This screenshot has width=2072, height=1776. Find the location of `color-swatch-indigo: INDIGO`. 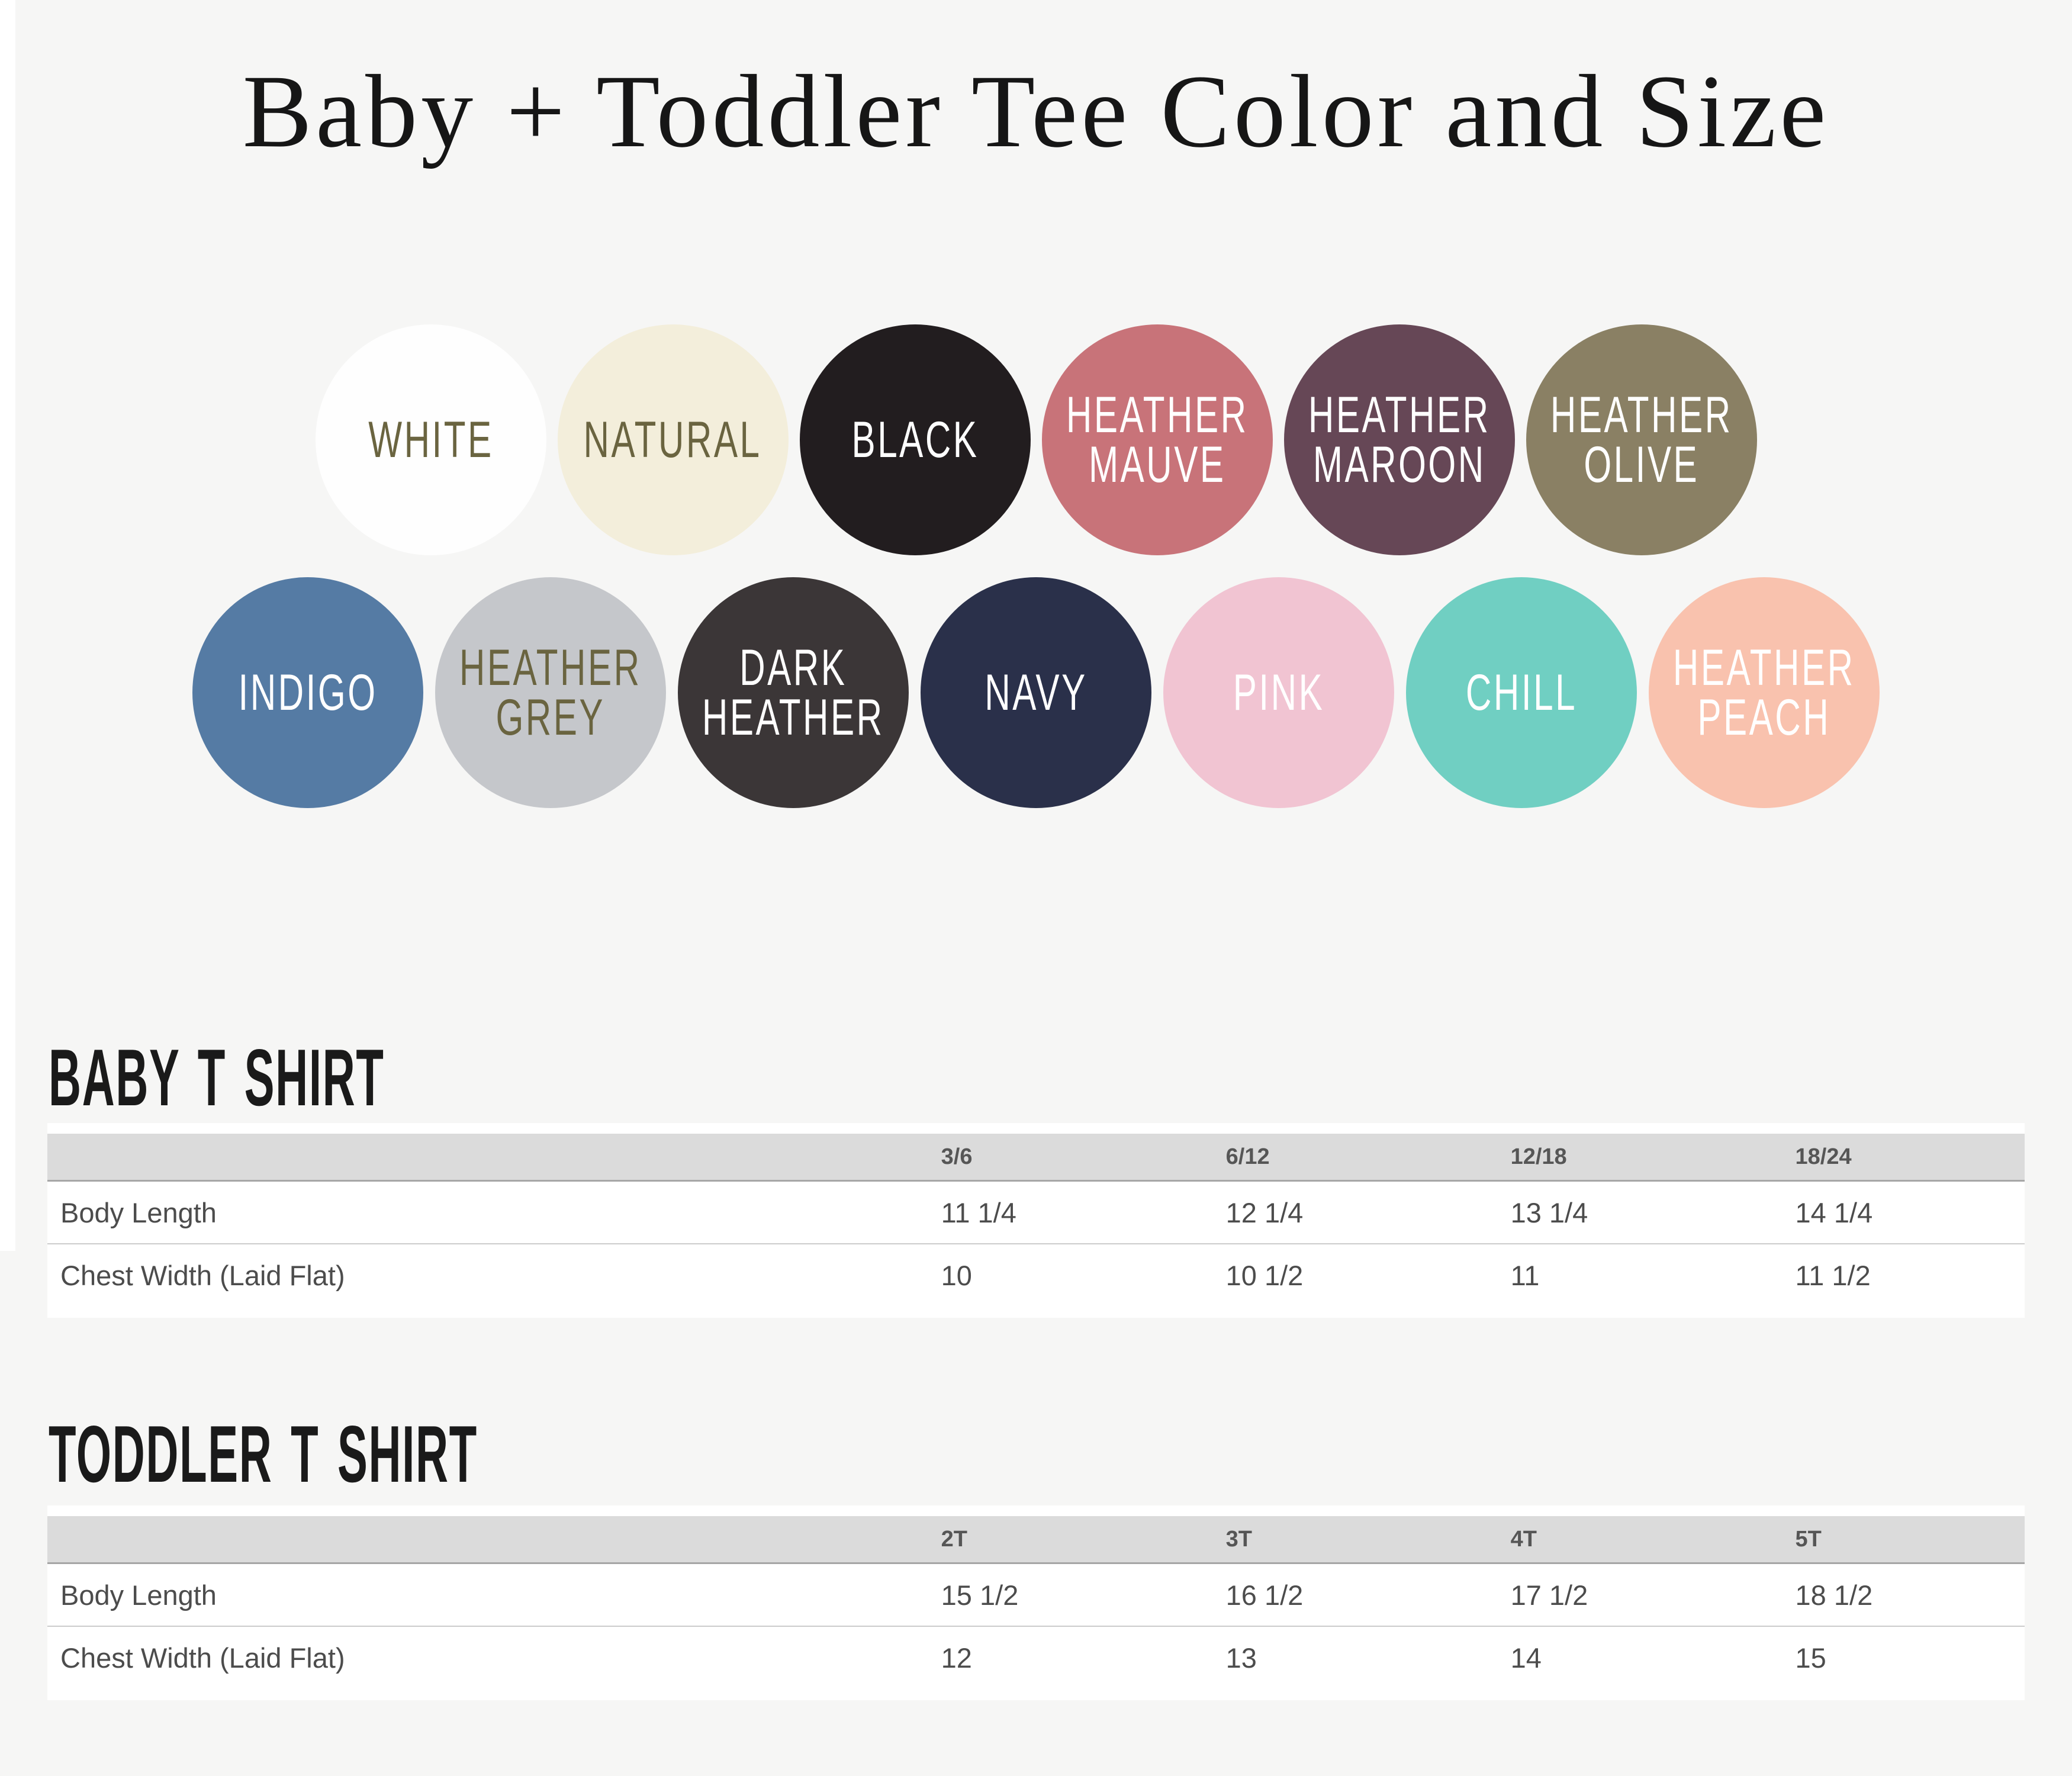

color-swatch-indigo: INDIGO is located at coordinates (307, 692).